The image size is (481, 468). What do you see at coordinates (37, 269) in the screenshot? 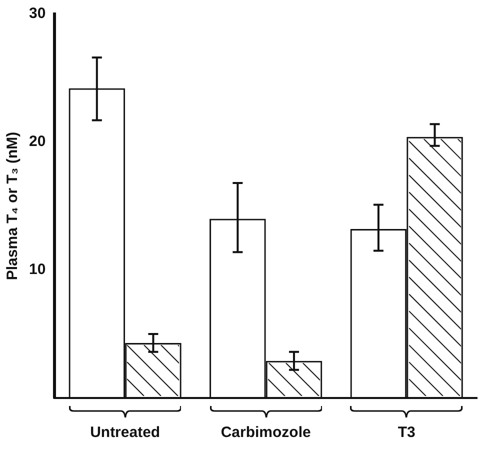
I see `y-tick-label: 10` at bounding box center [37, 269].